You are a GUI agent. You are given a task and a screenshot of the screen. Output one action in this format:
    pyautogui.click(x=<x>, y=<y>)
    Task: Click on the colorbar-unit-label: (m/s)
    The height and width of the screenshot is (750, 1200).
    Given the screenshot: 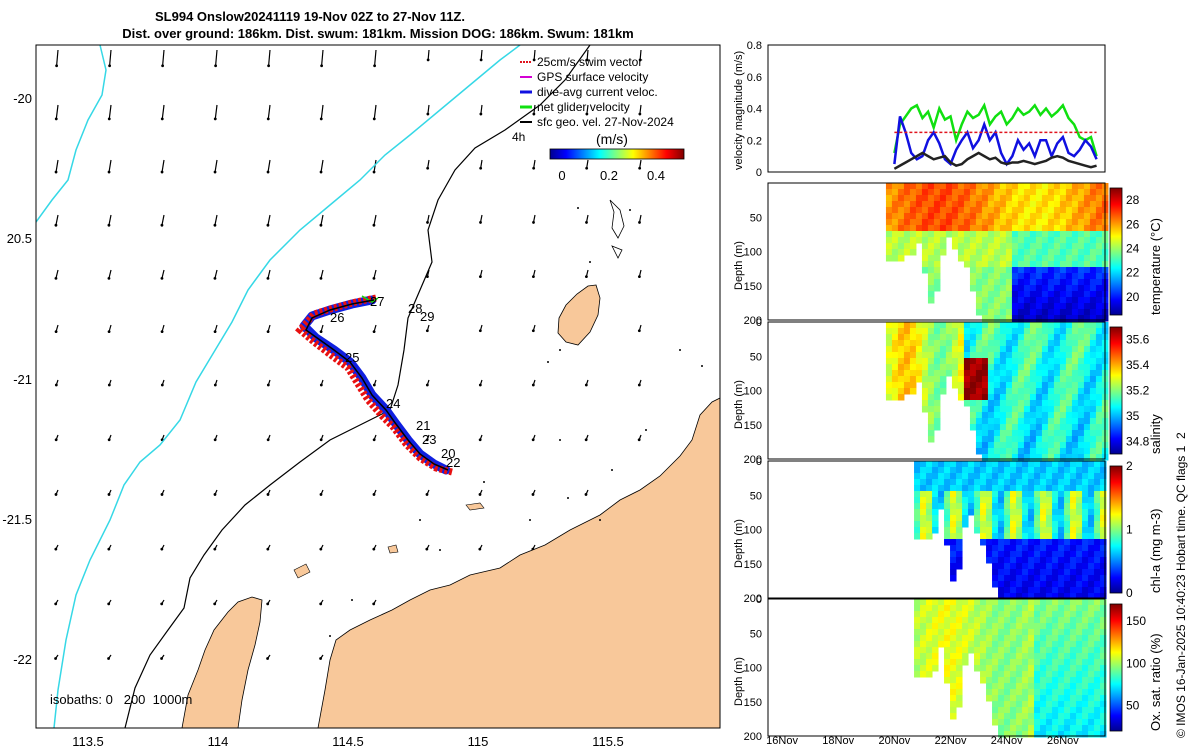 What is the action you would take?
    pyautogui.click(x=612, y=139)
    